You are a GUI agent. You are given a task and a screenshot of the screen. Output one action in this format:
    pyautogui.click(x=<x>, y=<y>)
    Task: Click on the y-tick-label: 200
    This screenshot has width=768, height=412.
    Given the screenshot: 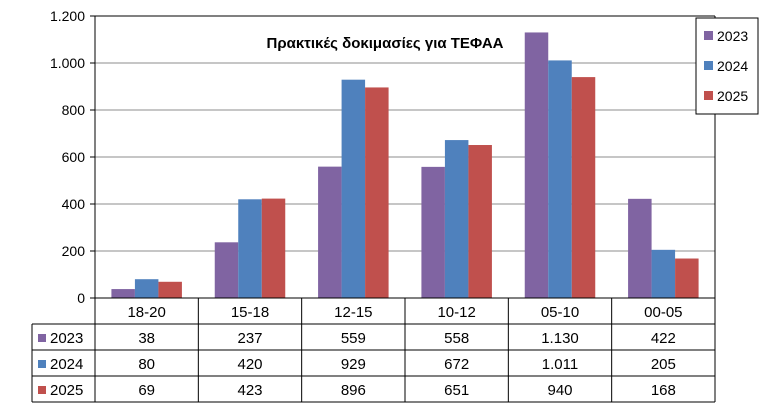 What is the action you would take?
    pyautogui.click(x=74, y=251)
    